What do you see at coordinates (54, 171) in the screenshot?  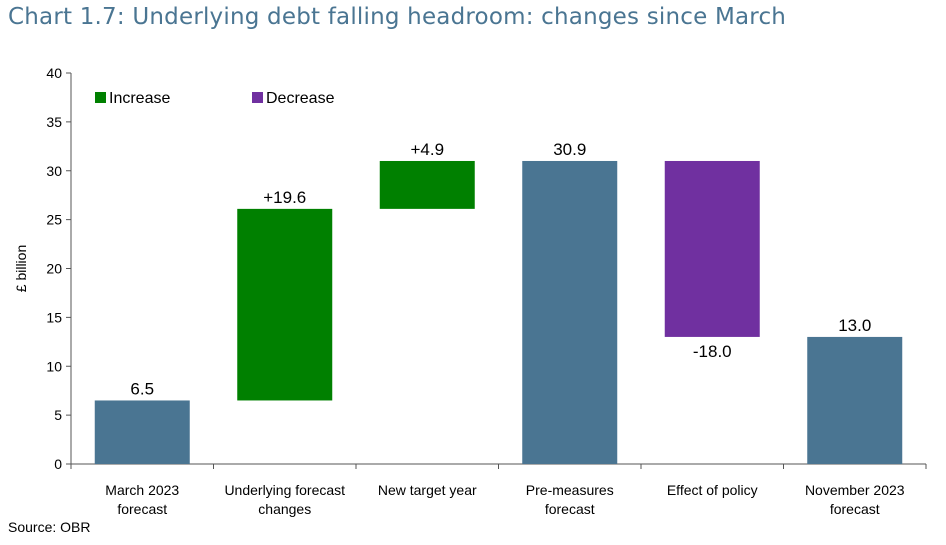 I see `y-tick-label: 30` at bounding box center [54, 171].